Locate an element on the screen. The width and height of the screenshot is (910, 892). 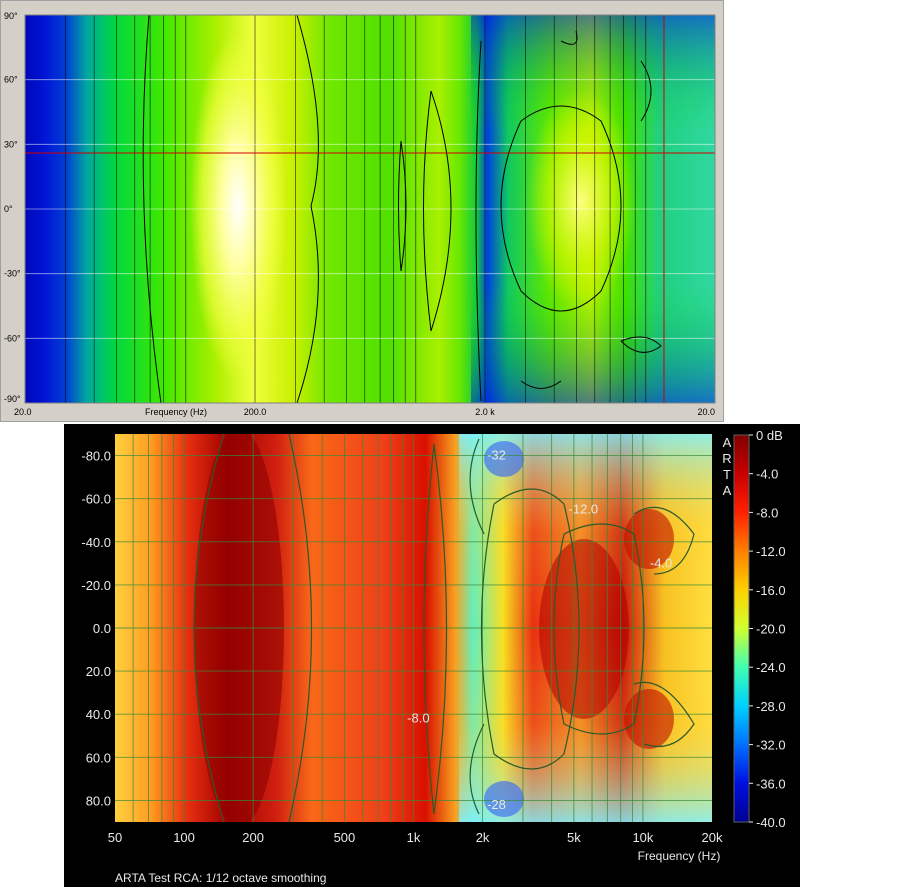
chart-2-contour-annotation: -12.0 is located at coordinates (584, 508).